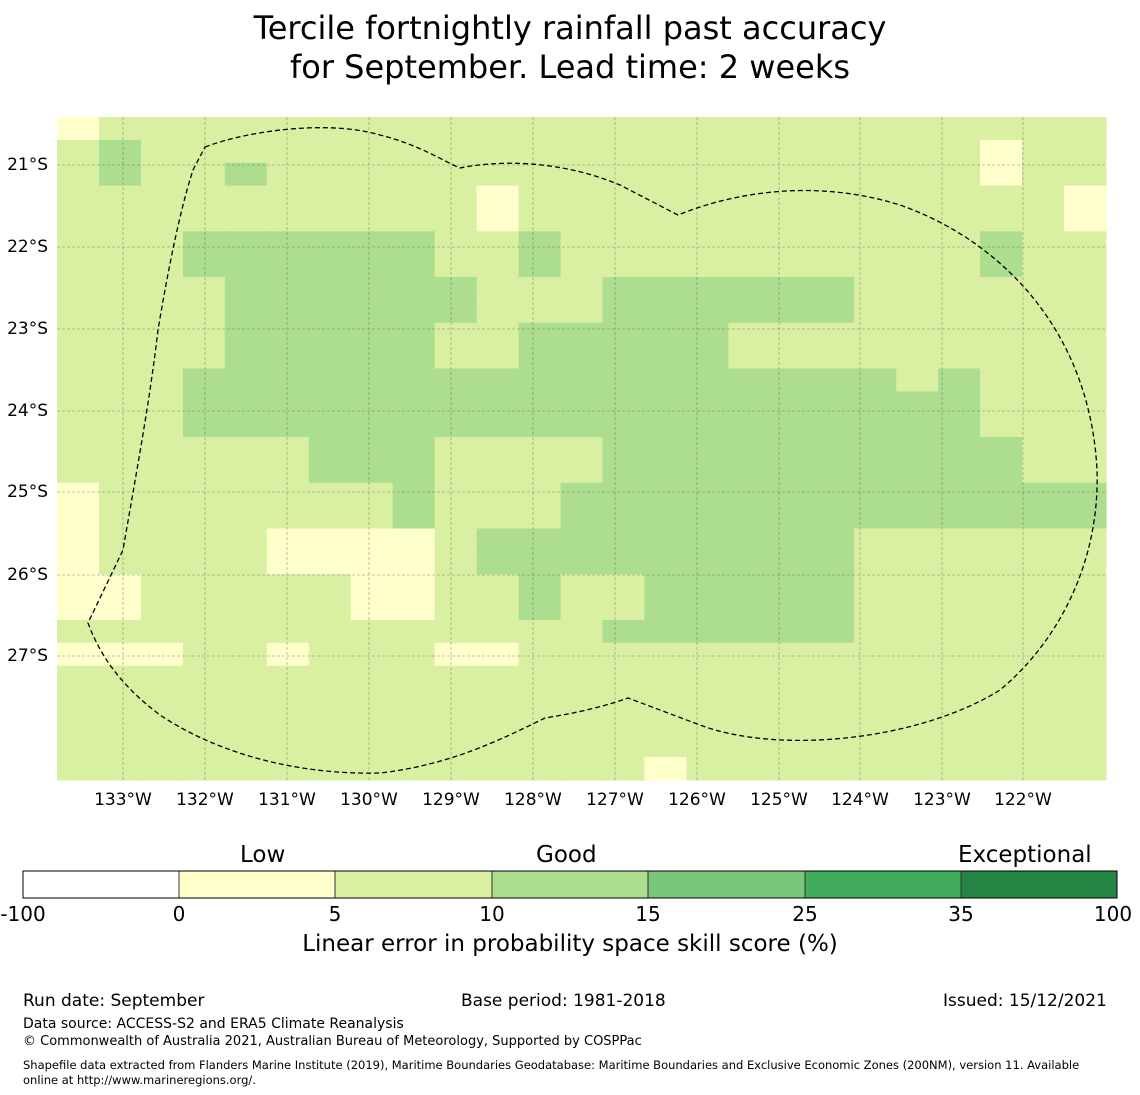  I want to click on colorbar-segment, so click(570, 884).